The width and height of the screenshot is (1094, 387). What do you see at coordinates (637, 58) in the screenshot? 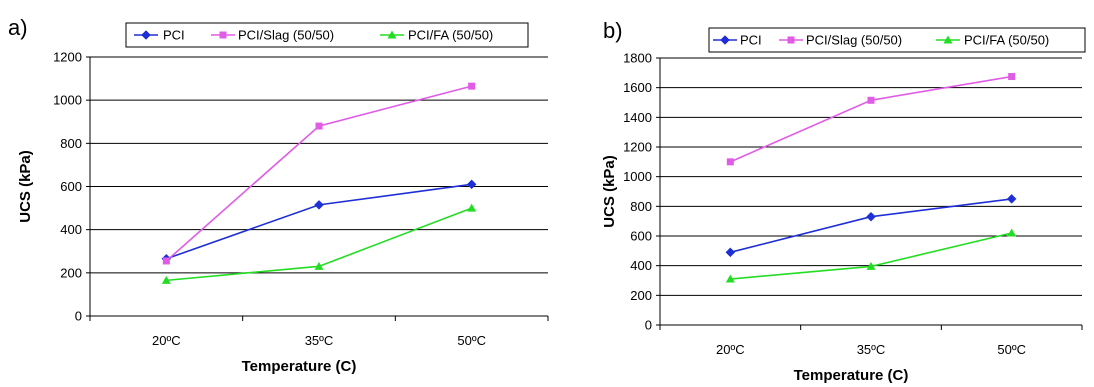
I see `y-tick-label: 1800` at bounding box center [637, 58].